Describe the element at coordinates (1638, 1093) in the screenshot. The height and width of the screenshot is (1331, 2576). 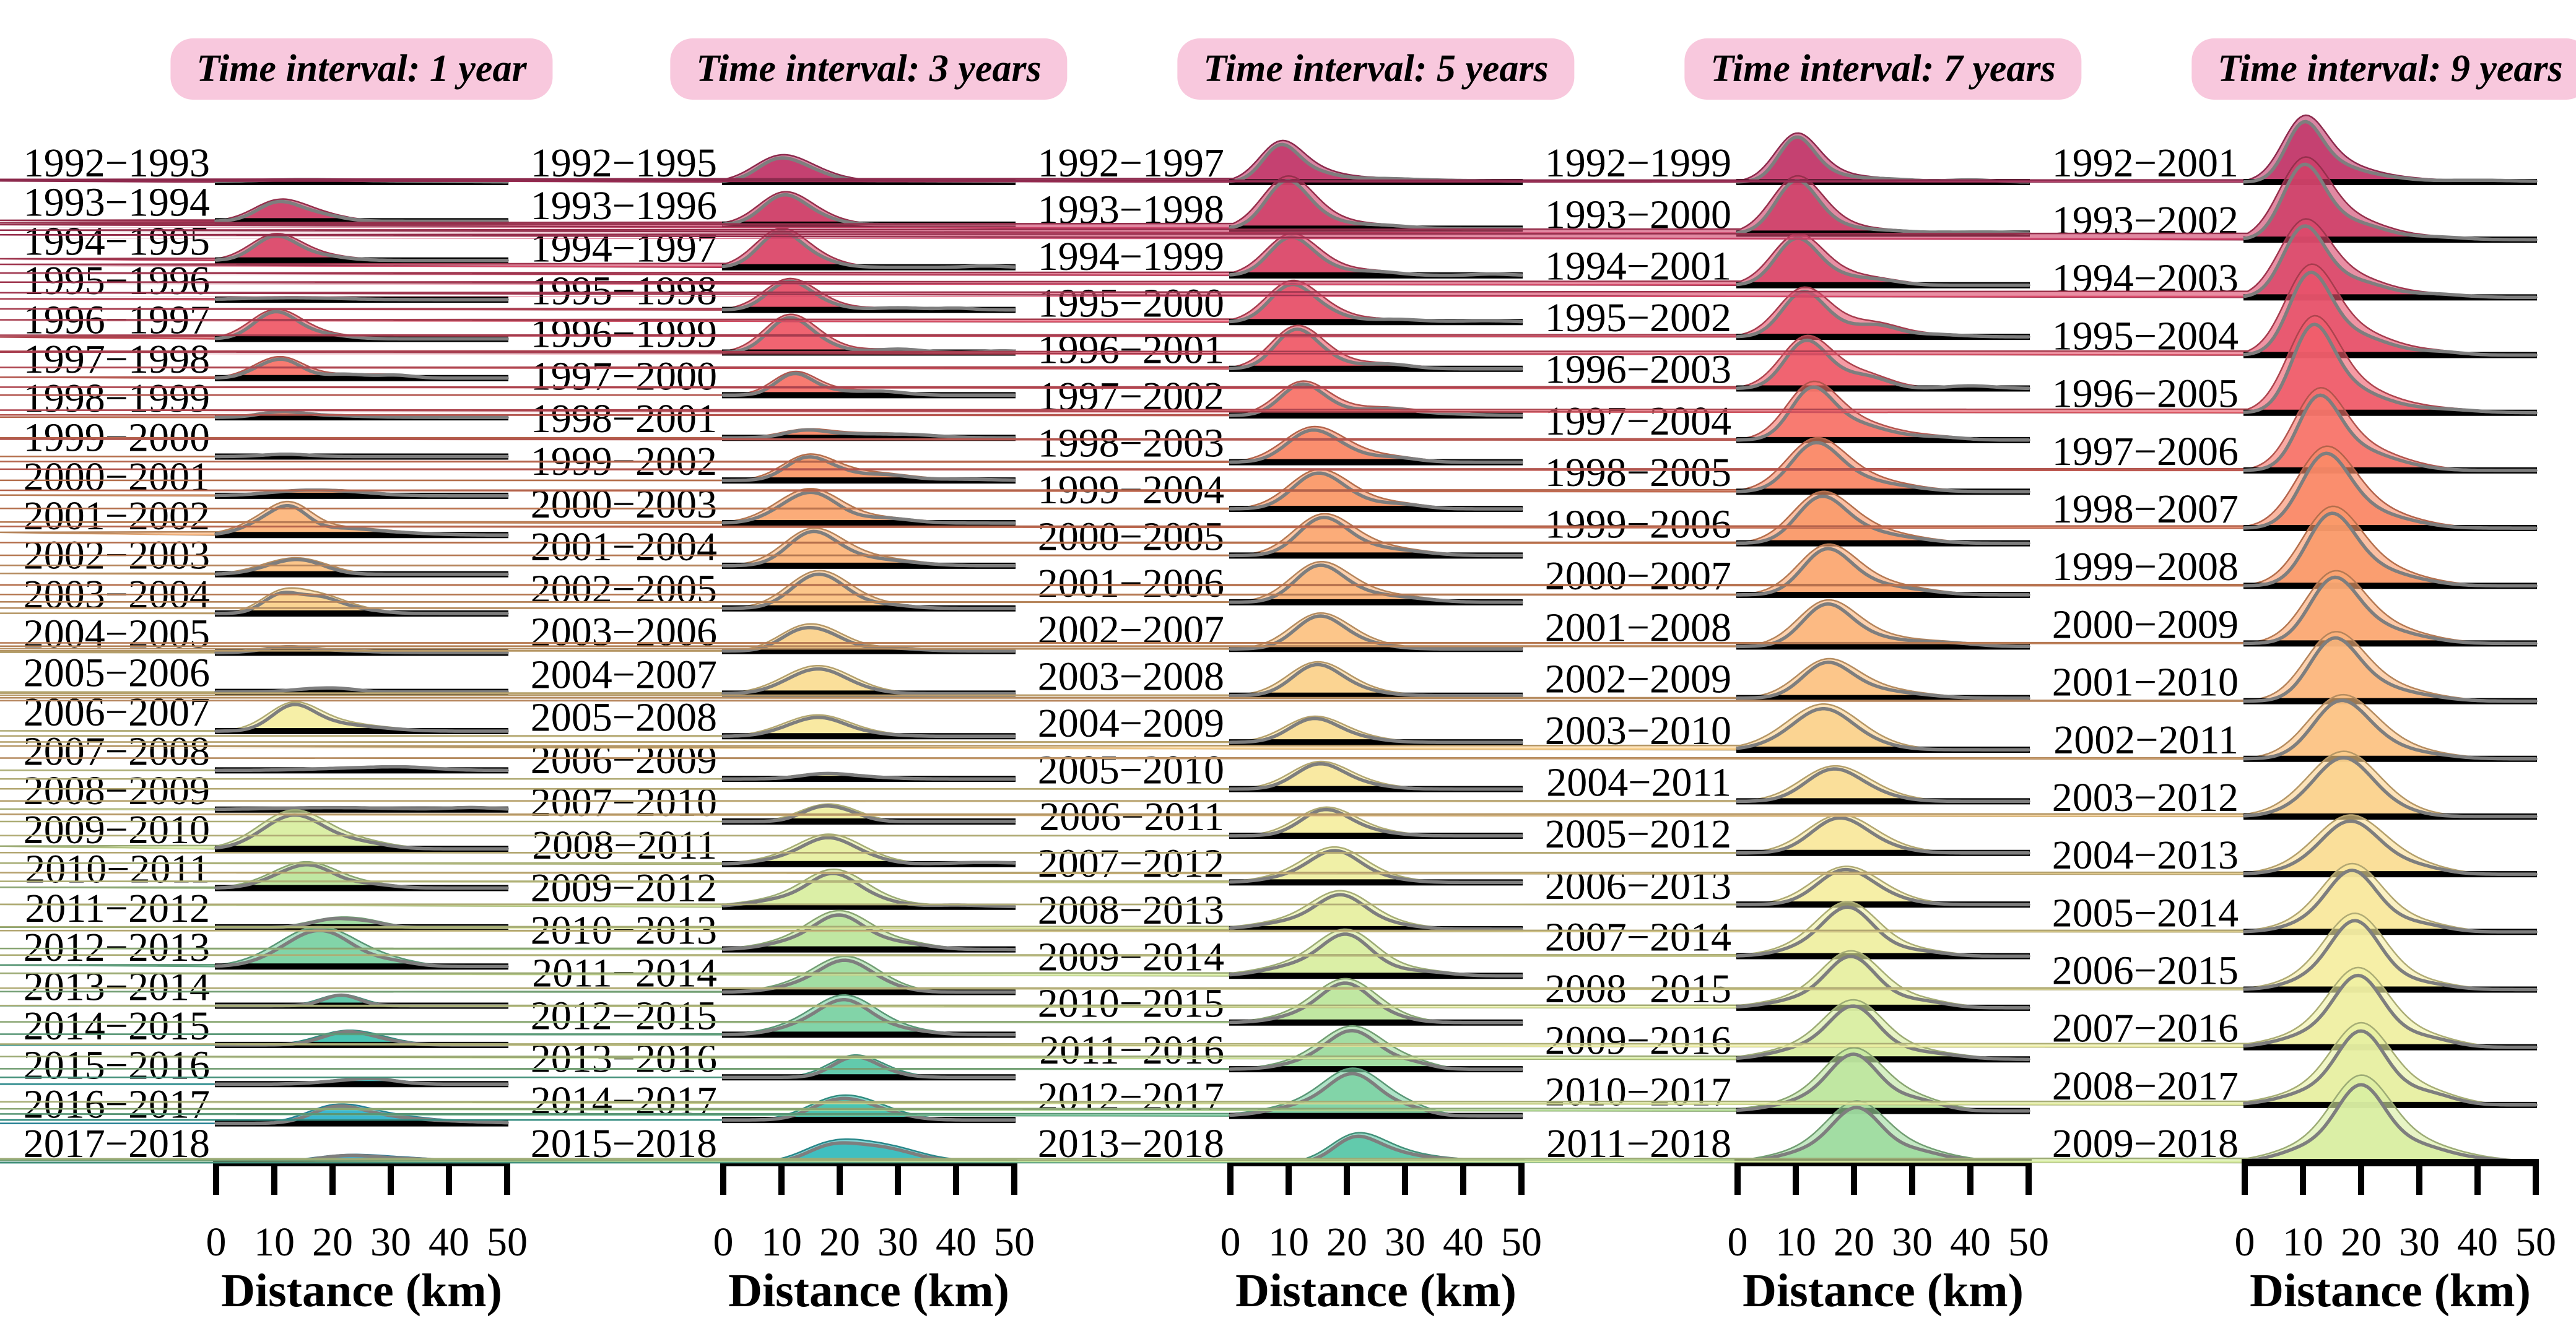
I see `row-label: 2010−2017` at that location.